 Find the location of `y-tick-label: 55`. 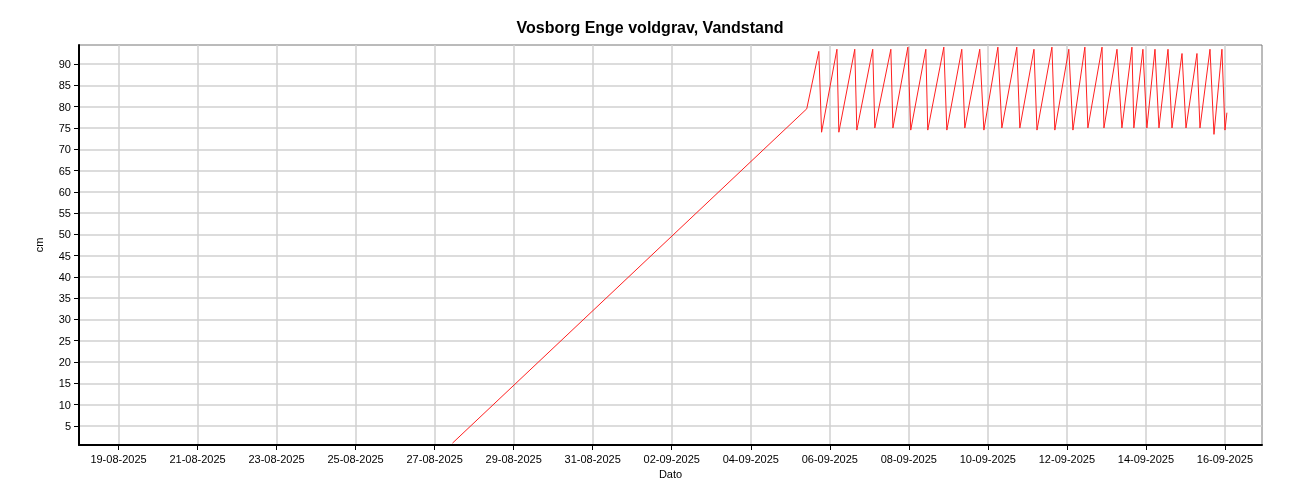

y-tick-label: 55 is located at coordinates (64, 213).